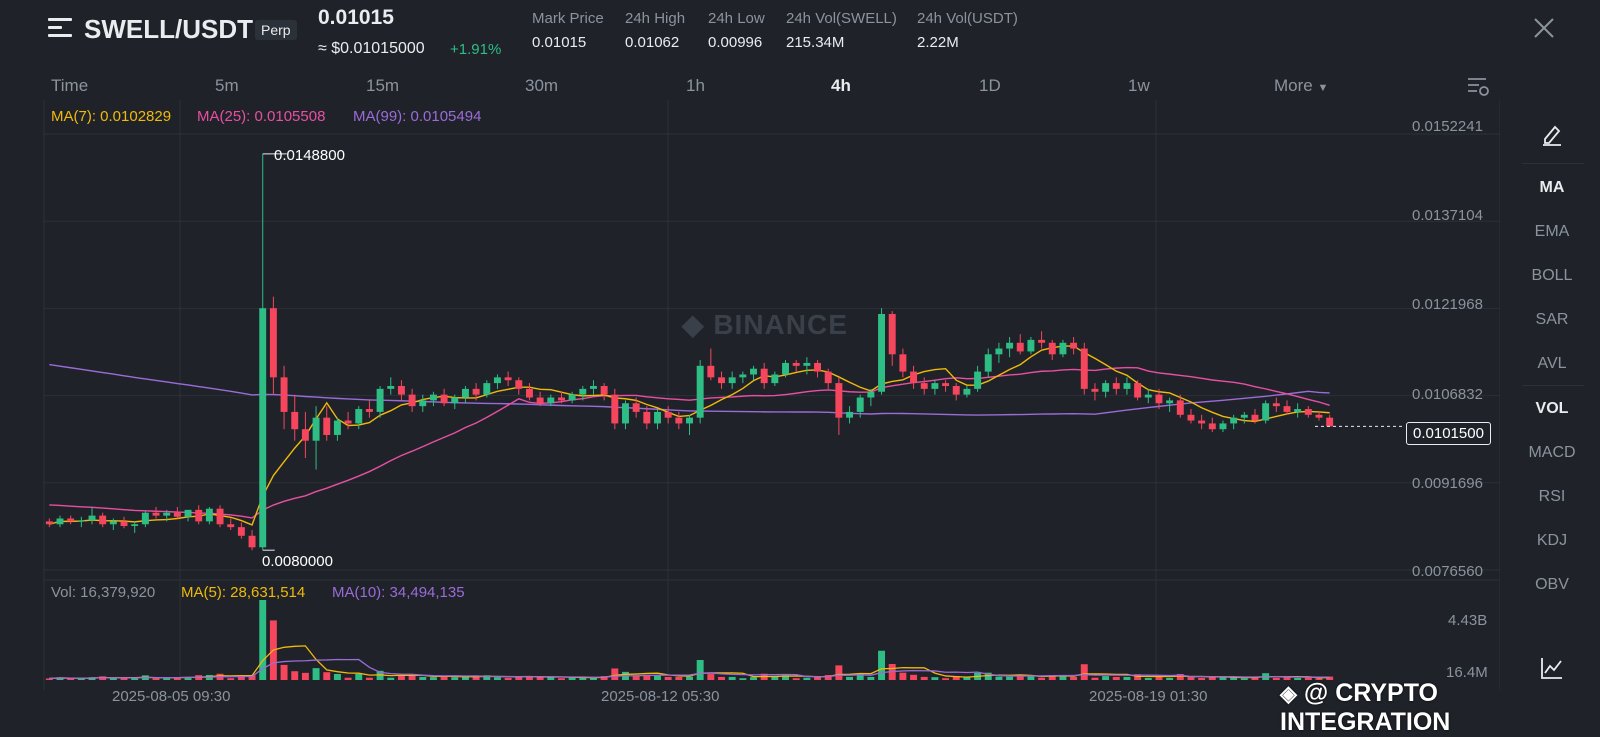 This screenshot has height=737, width=1600. What do you see at coordinates (1552, 319) in the screenshot?
I see `sidebar-sar: SAR` at bounding box center [1552, 319].